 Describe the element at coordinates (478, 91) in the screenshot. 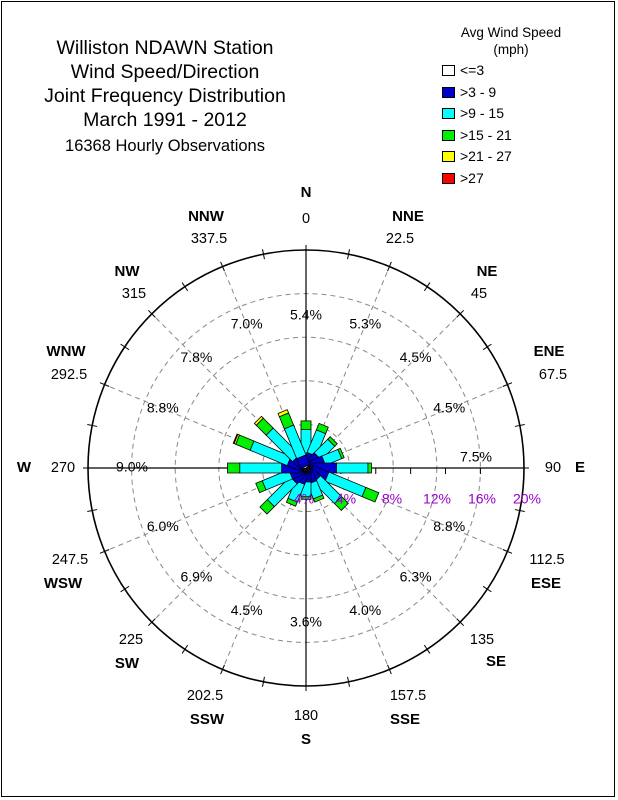

I see `legend-label: >3 - 9` at that location.